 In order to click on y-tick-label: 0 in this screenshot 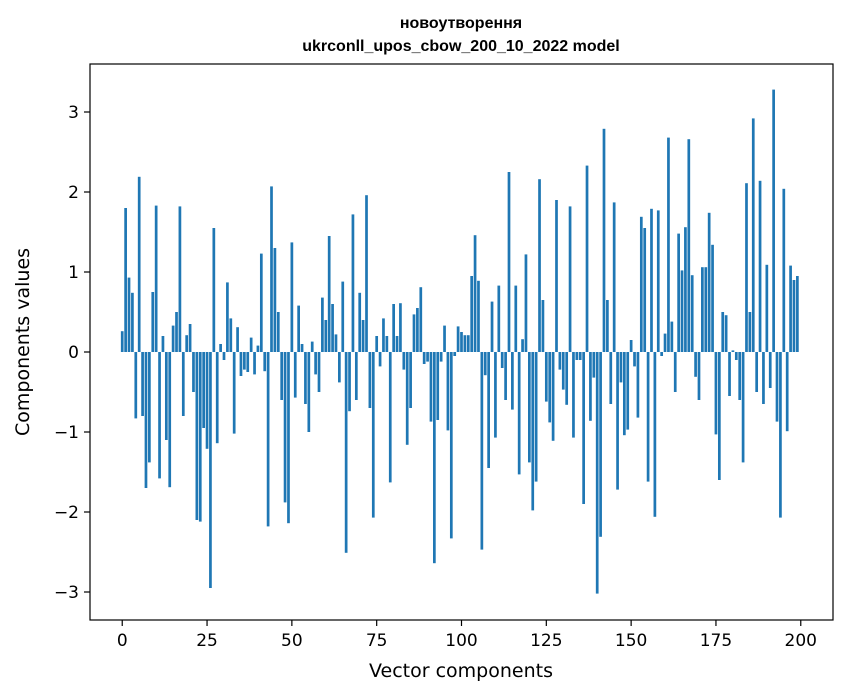, I will do `click(73, 353)`.